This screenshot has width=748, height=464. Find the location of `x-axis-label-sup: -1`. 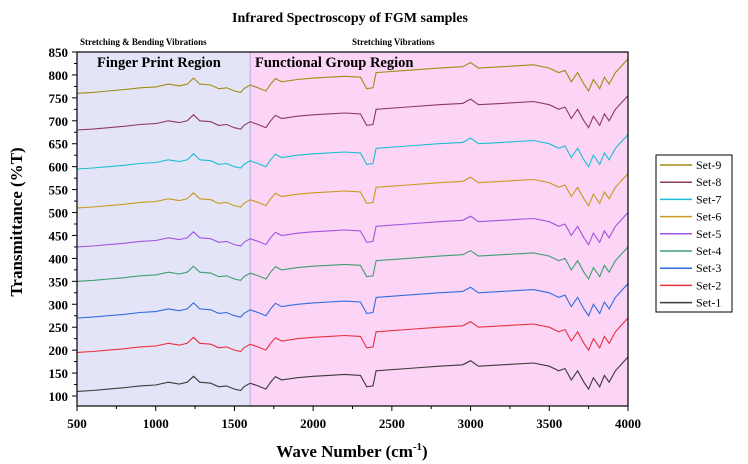

x-axis-label-sup: -1 is located at coordinates (417, 447).